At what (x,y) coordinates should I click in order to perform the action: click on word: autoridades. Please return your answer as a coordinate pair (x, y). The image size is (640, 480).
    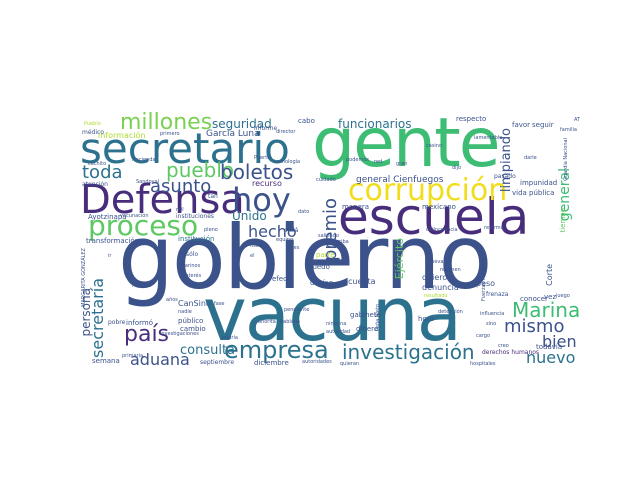
    Looking at the image, I should click on (317, 362).